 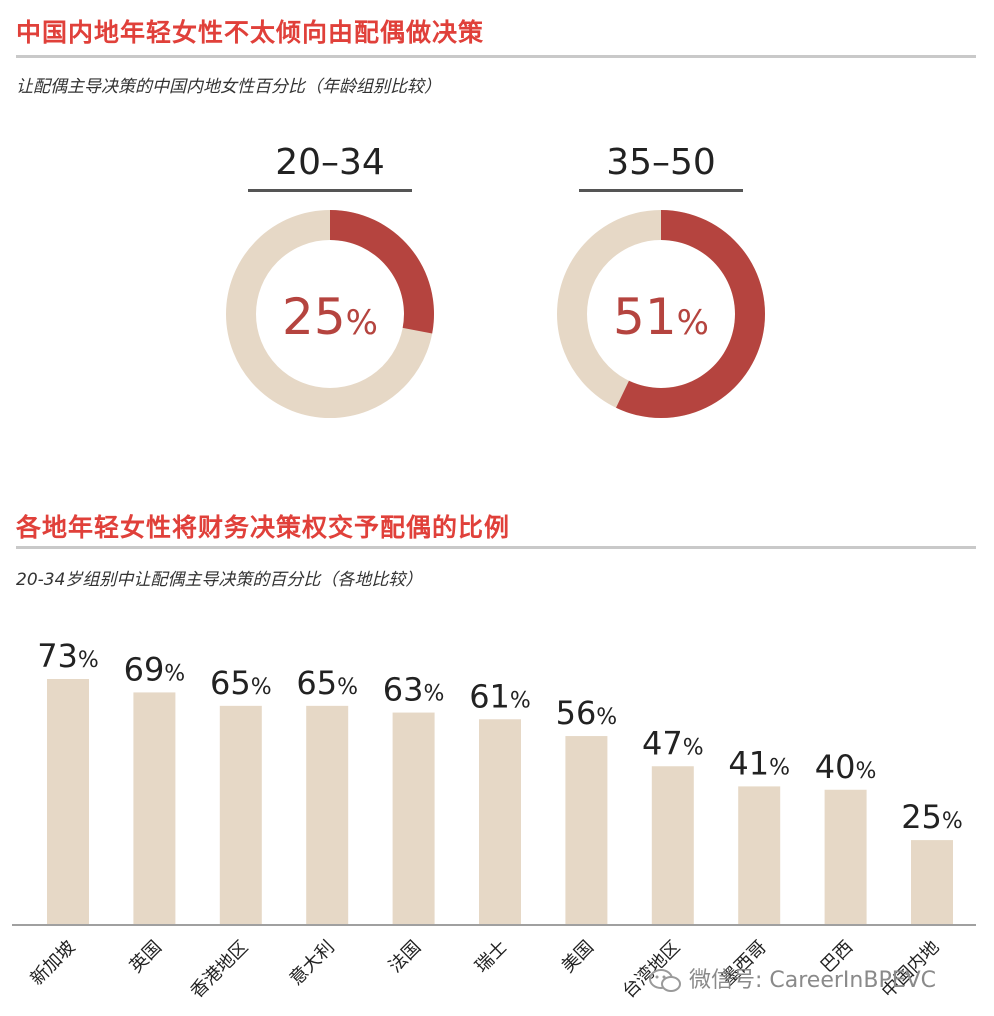 I want to click on x-tick-label: 英国, so click(x=146, y=957).